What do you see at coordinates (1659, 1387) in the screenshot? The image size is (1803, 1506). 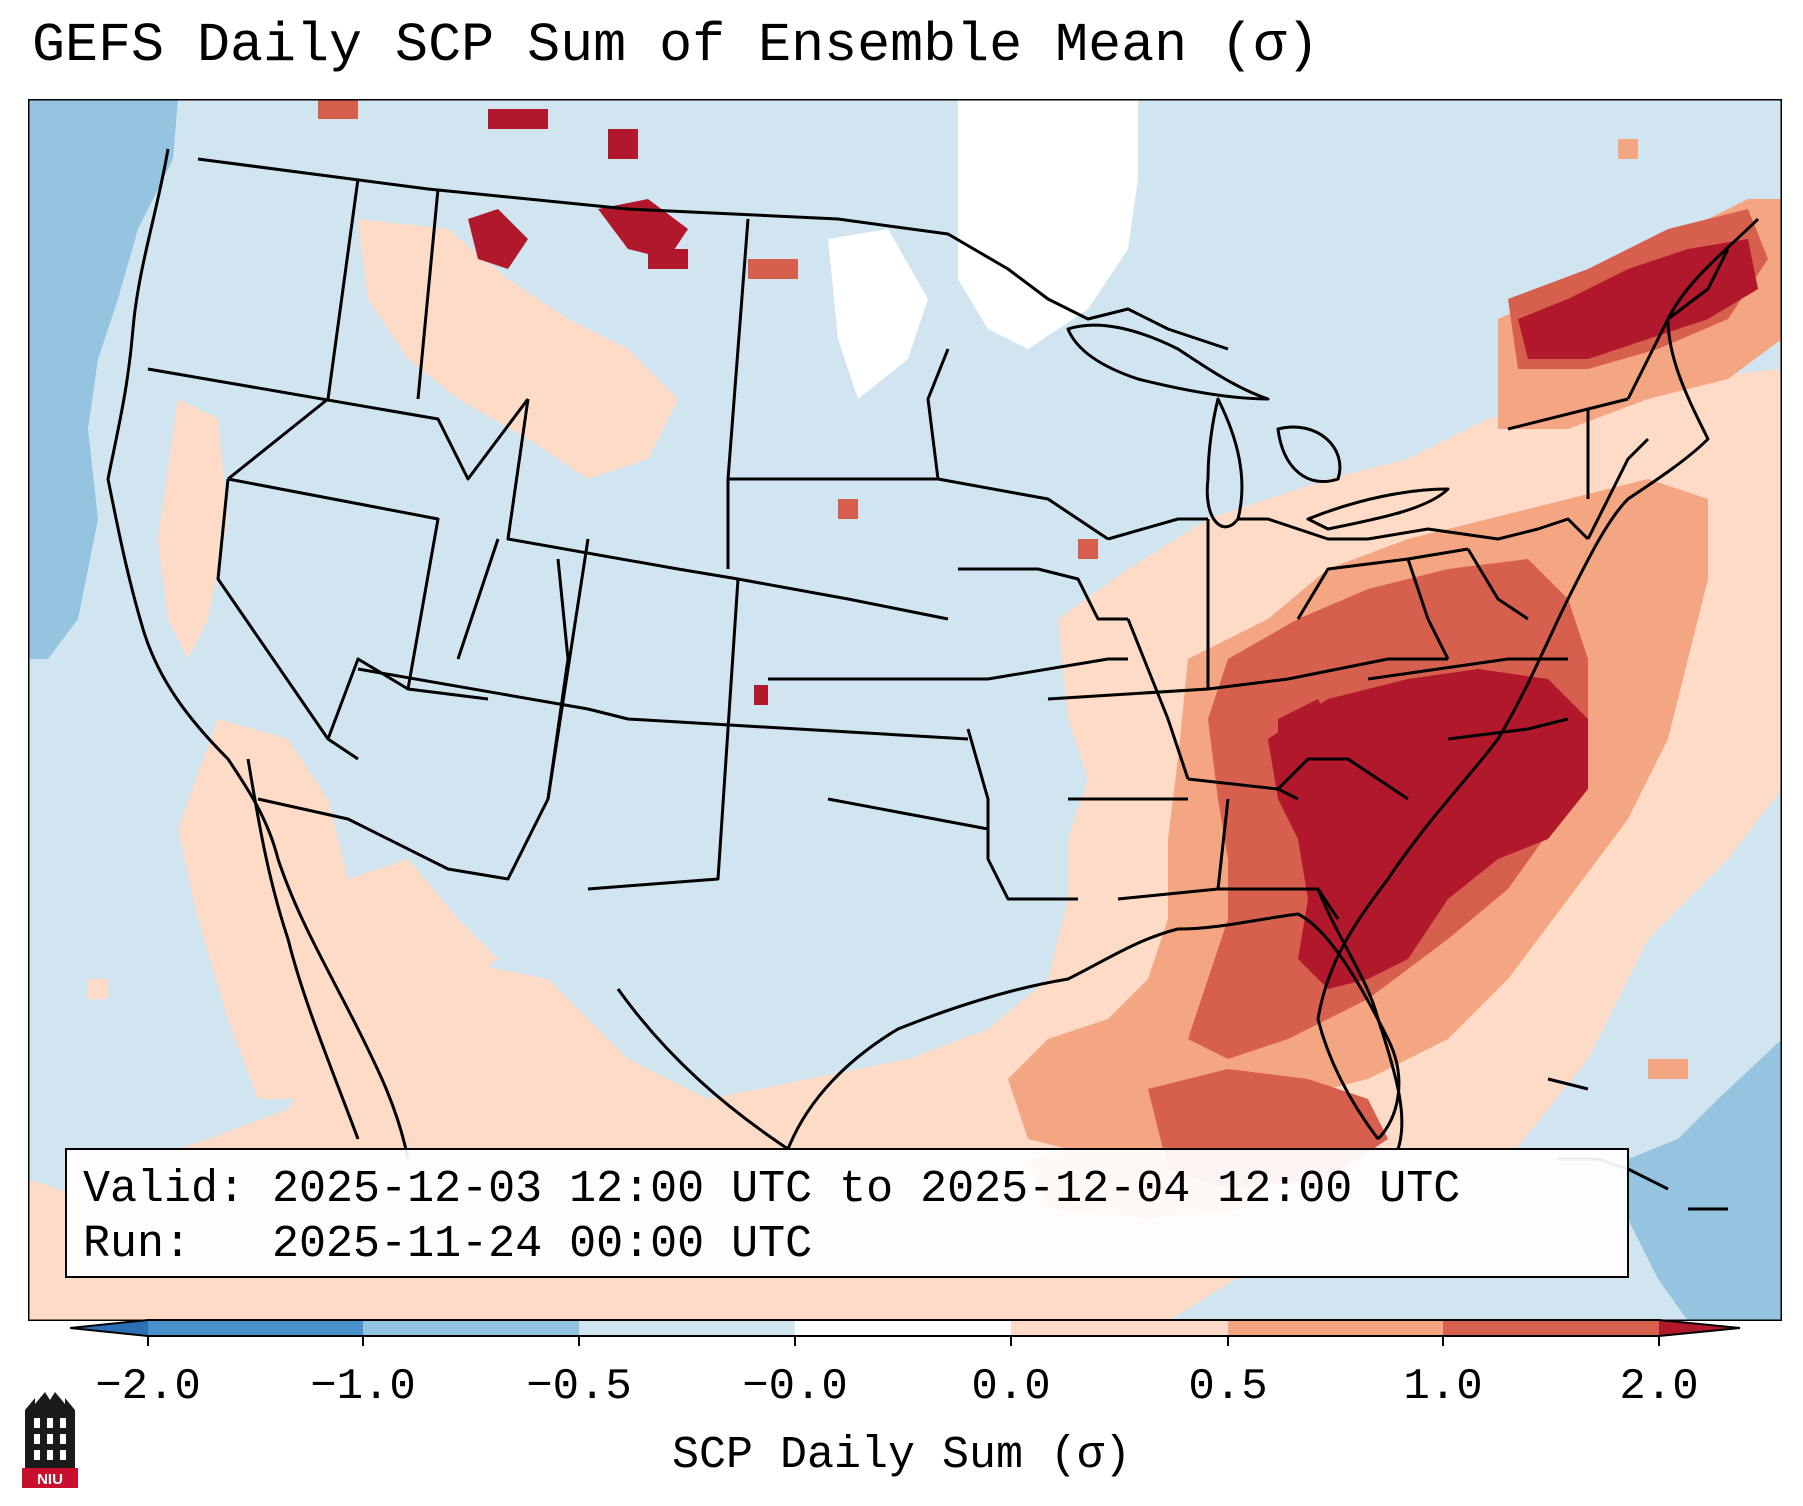 I see `colorbar-tick-label: 2.0` at bounding box center [1659, 1387].